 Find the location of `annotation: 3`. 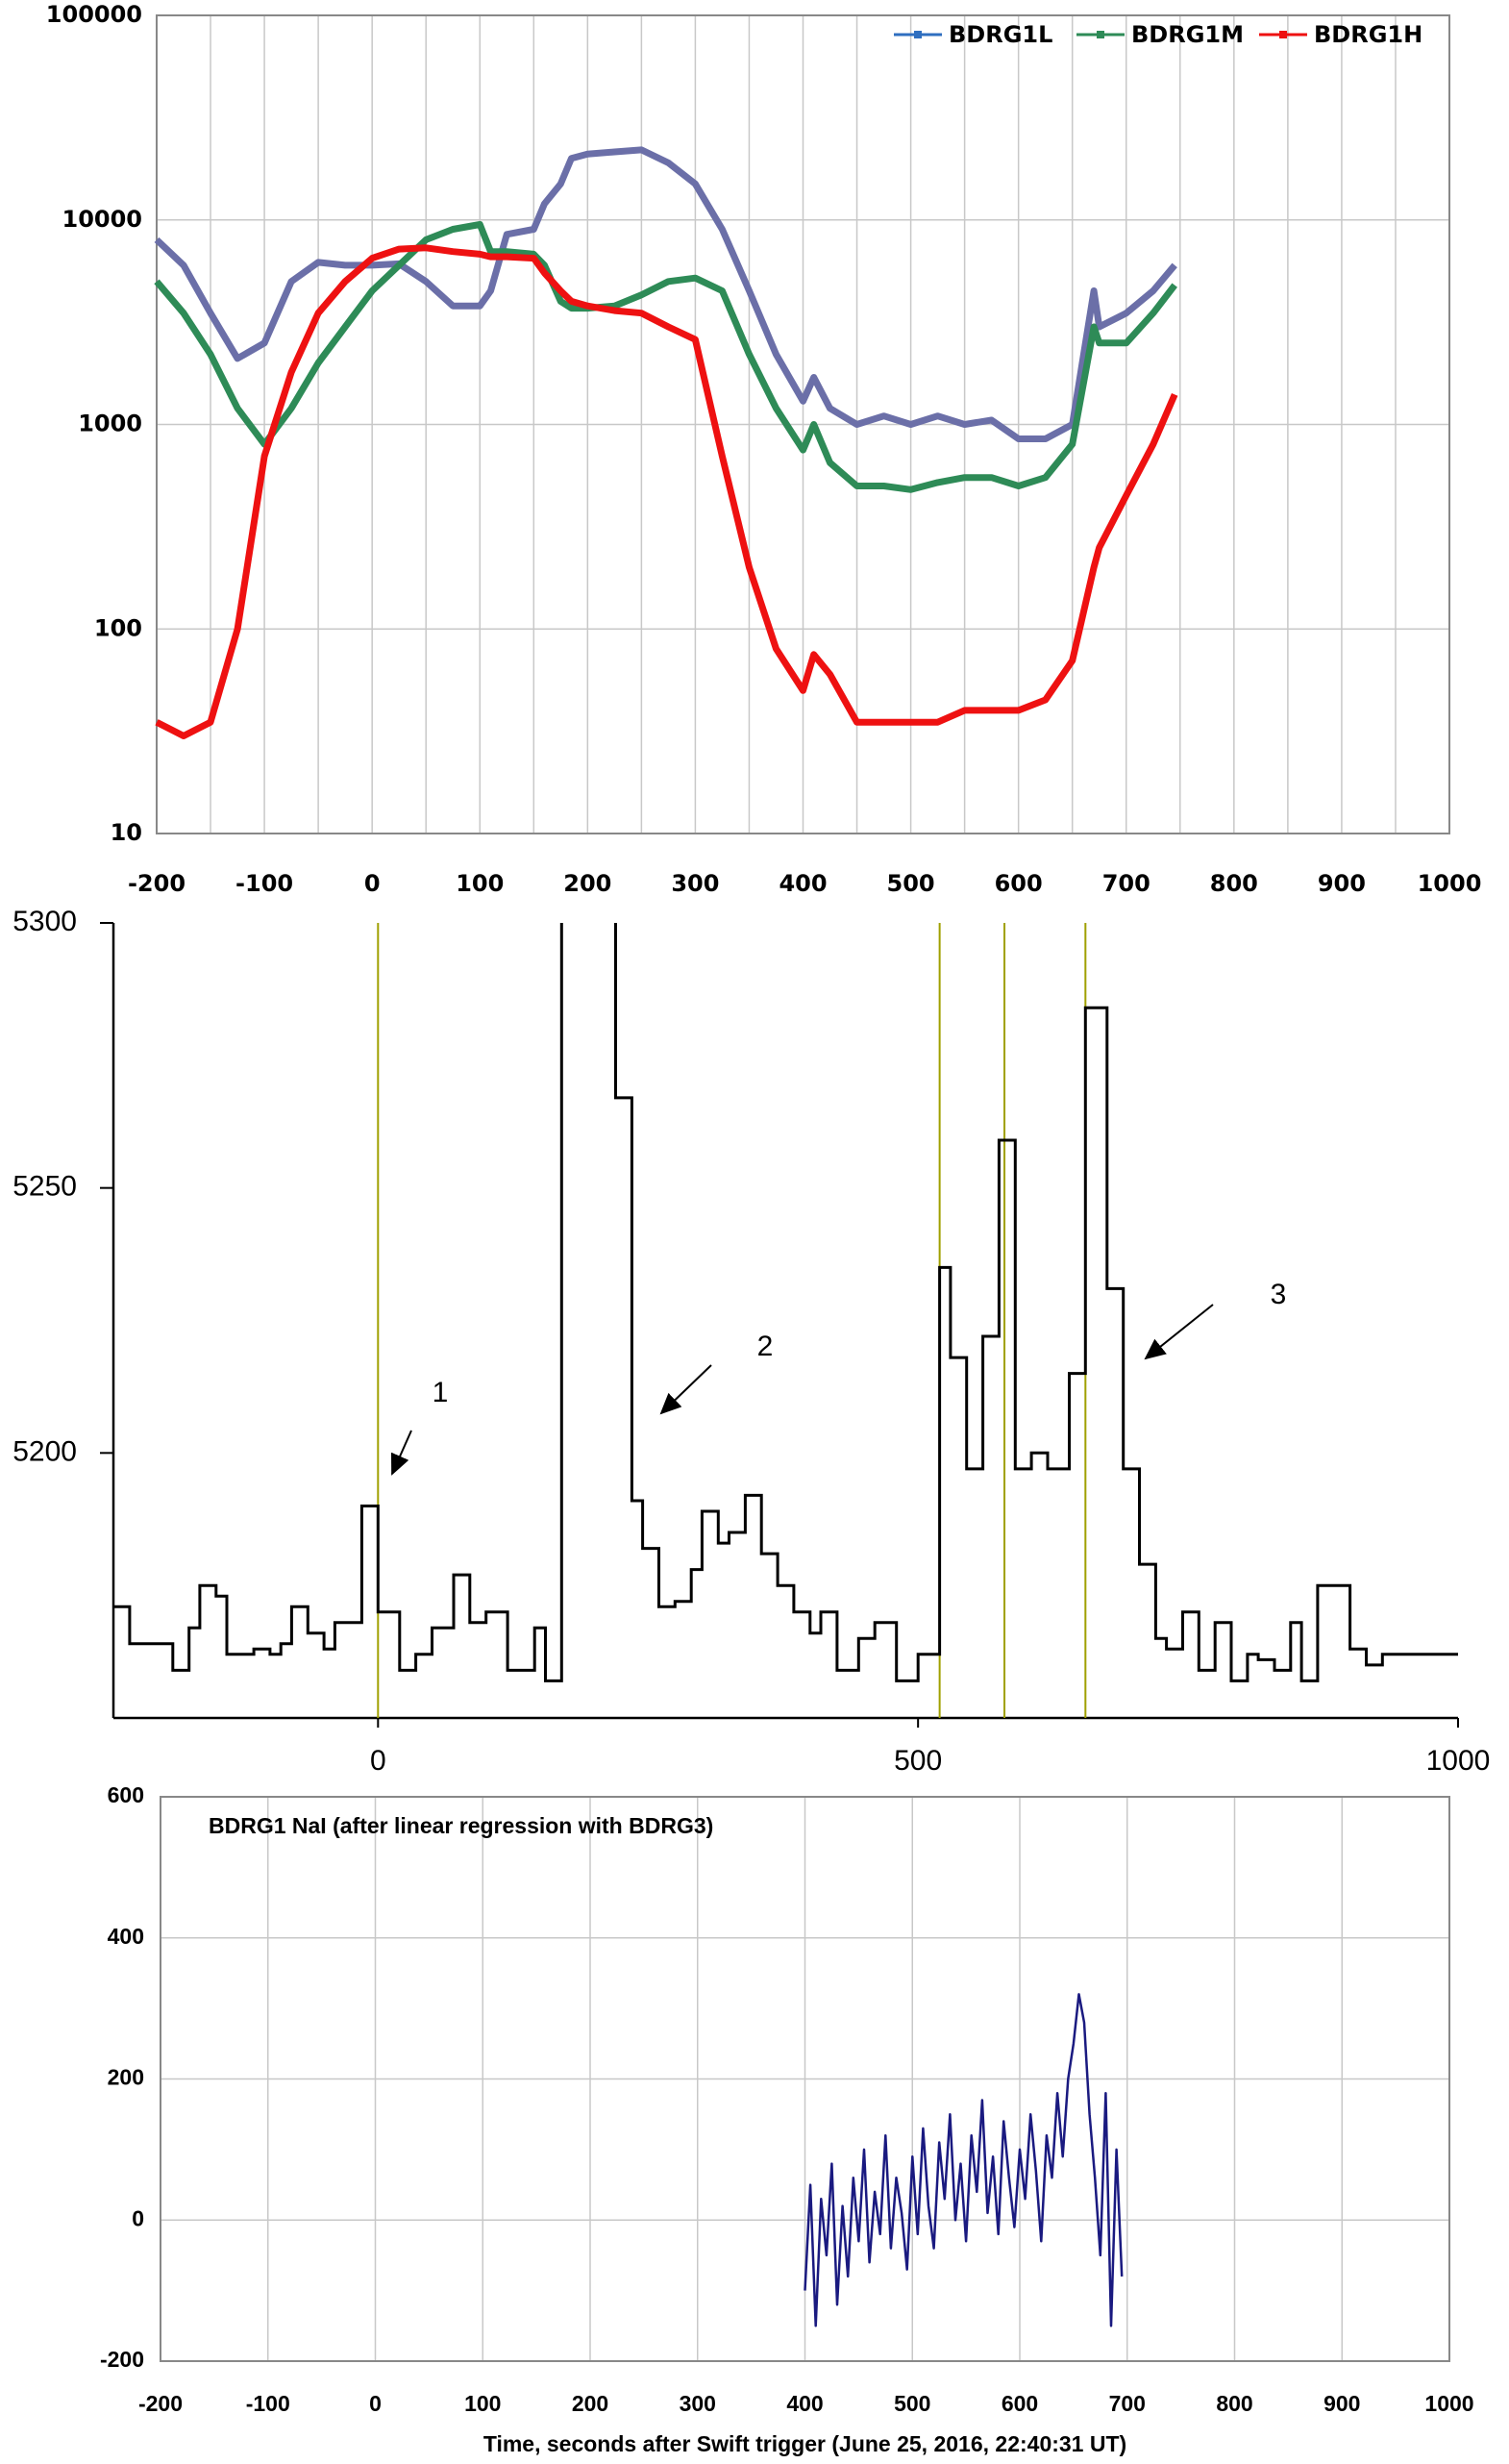

annotation: 3 is located at coordinates (1279, 1294).